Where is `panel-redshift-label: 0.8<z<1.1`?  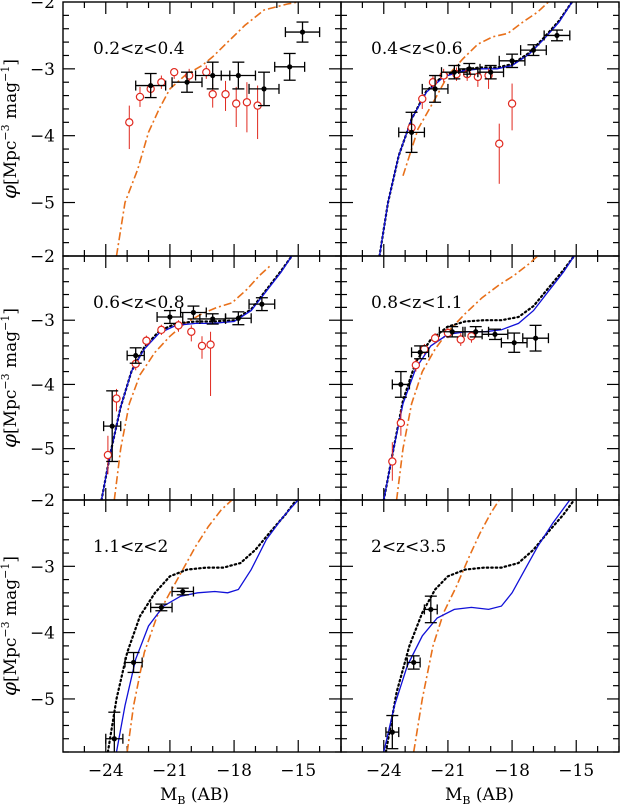 panel-redshift-label: 0.8<z<1.1 is located at coordinates (417, 303).